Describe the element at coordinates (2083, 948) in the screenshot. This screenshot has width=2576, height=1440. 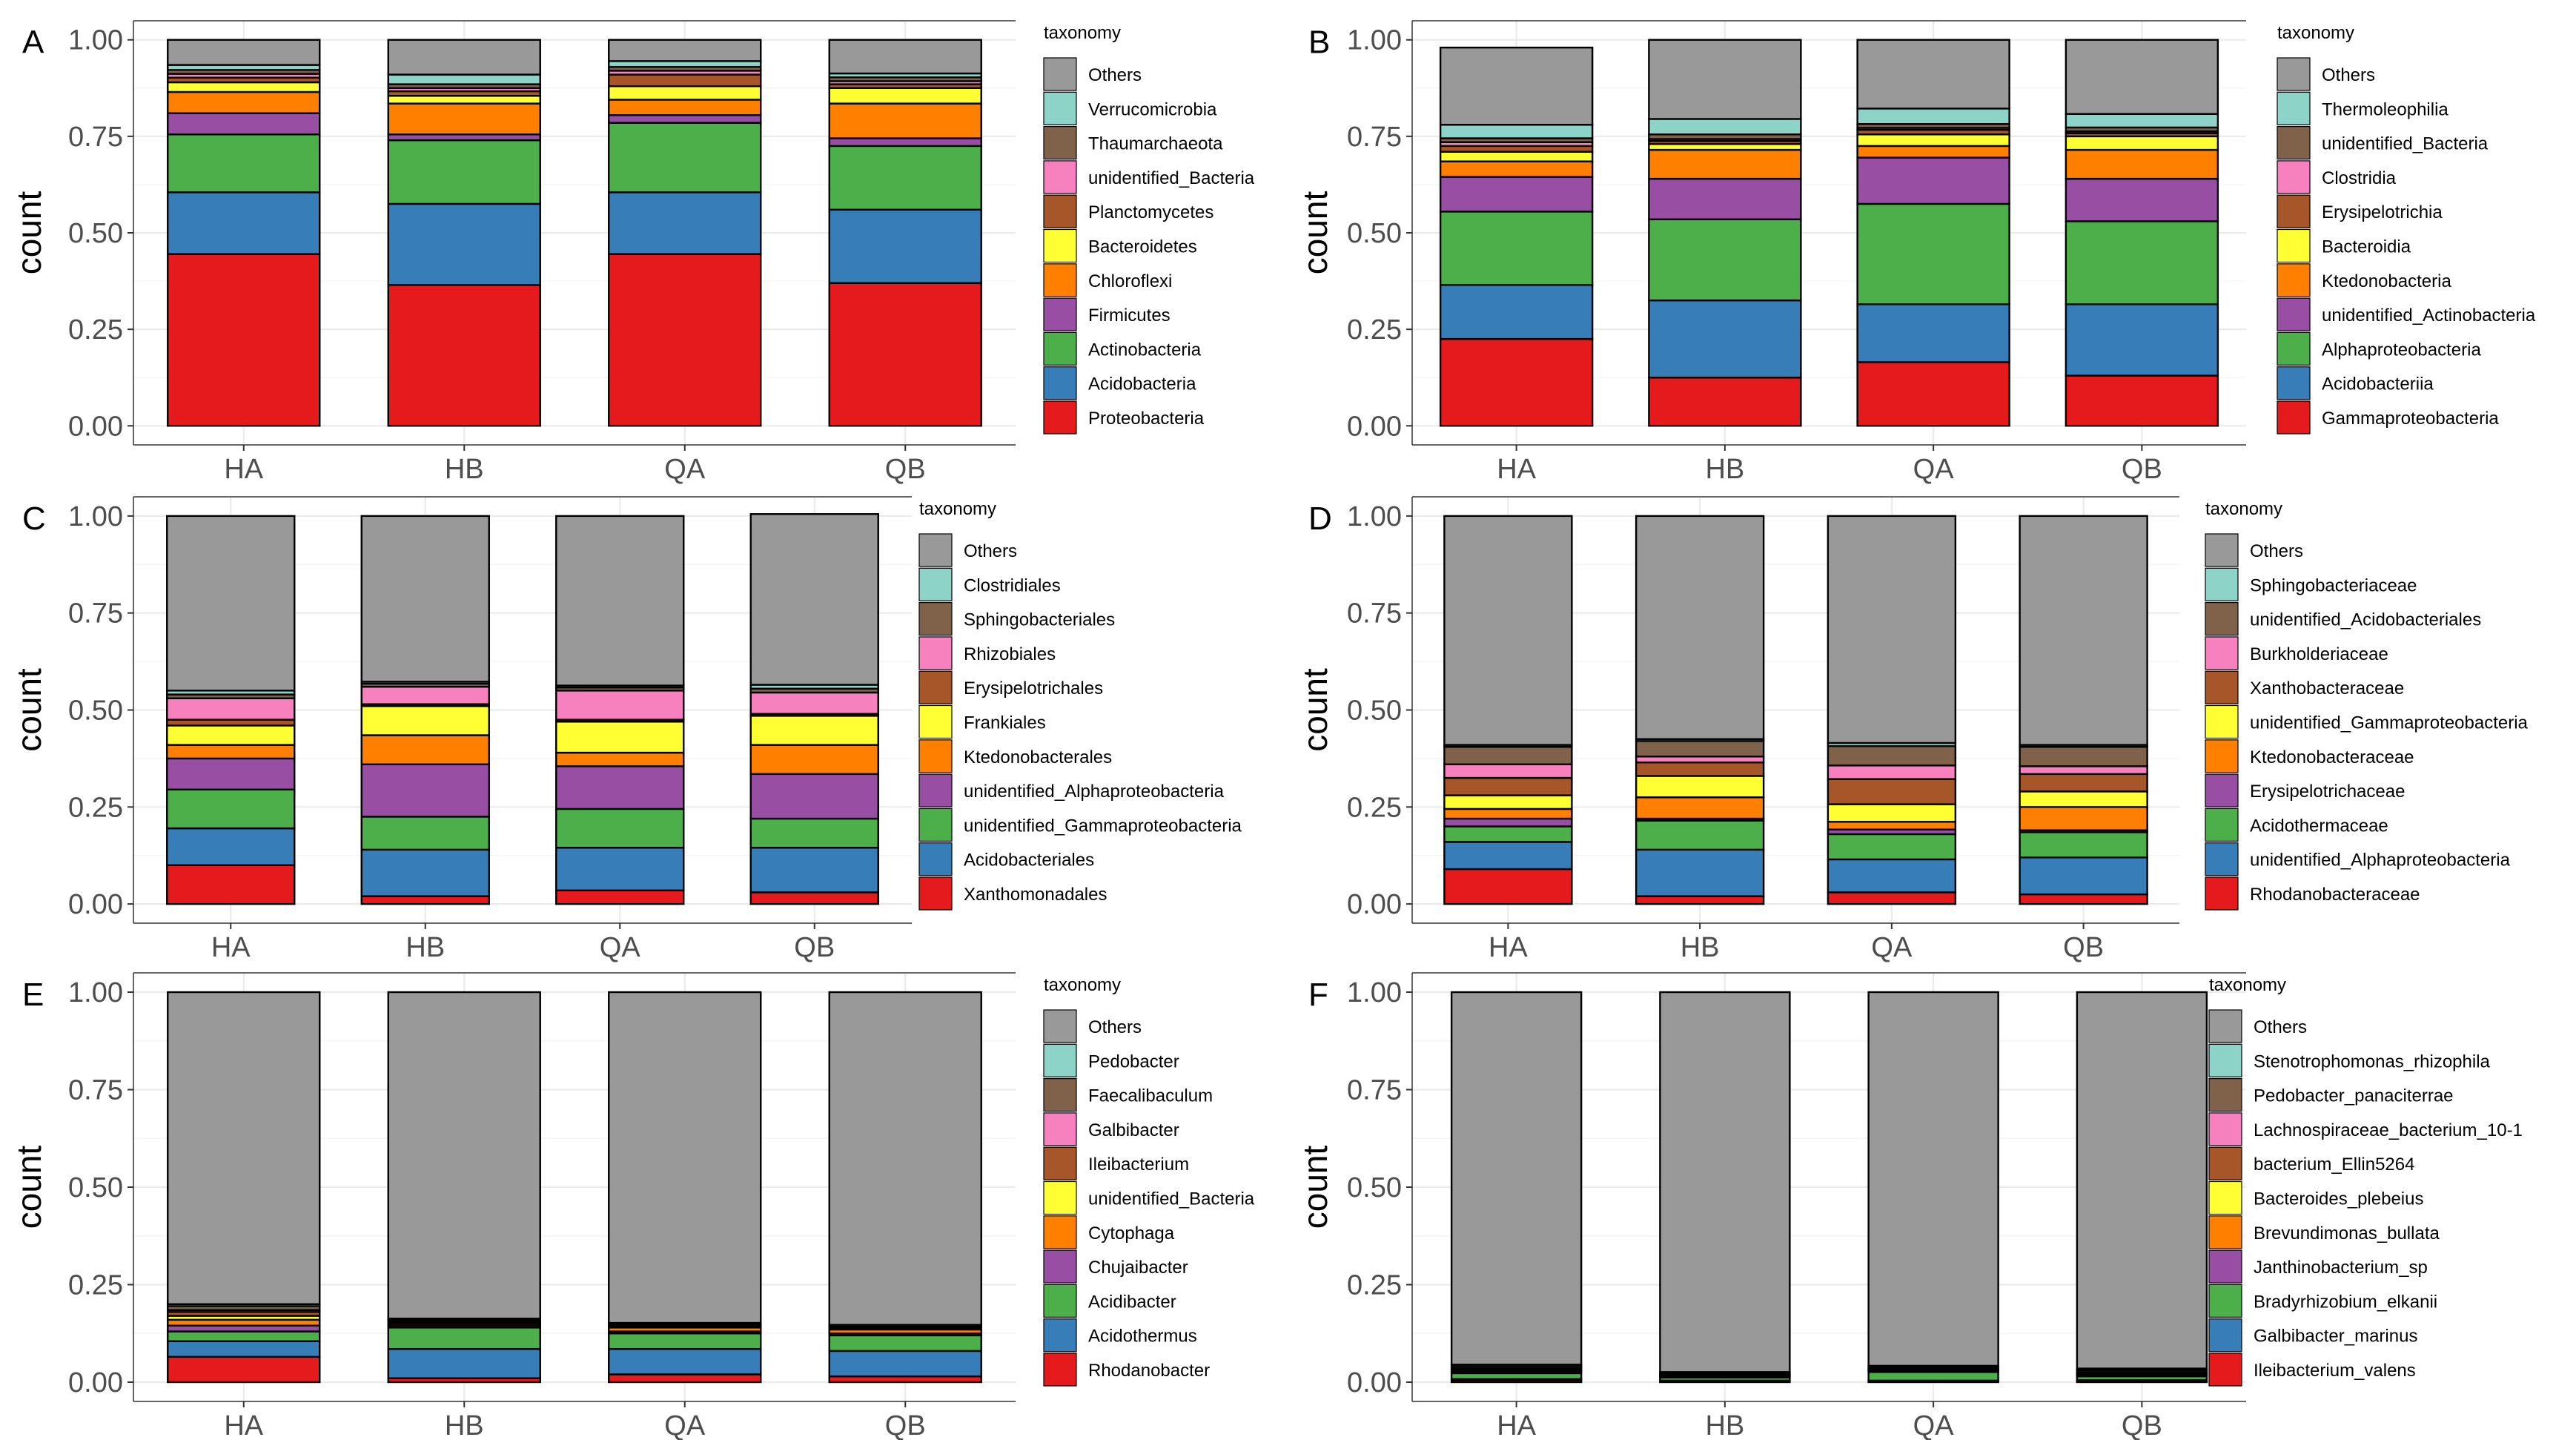
I see `x-tick-label: QB` at that location.